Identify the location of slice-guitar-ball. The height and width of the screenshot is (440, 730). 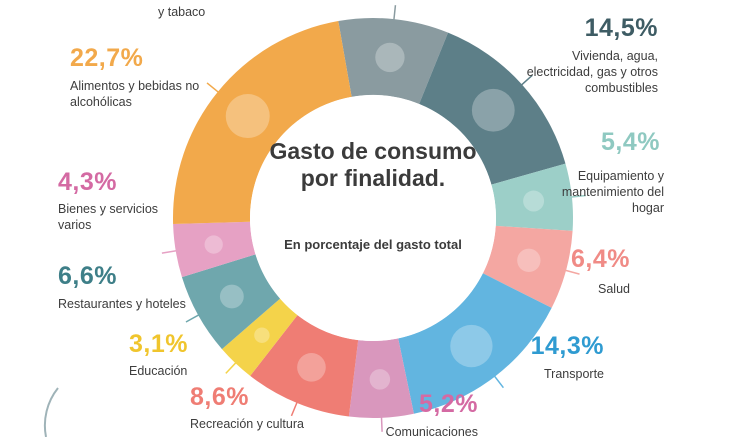
(304, 366).